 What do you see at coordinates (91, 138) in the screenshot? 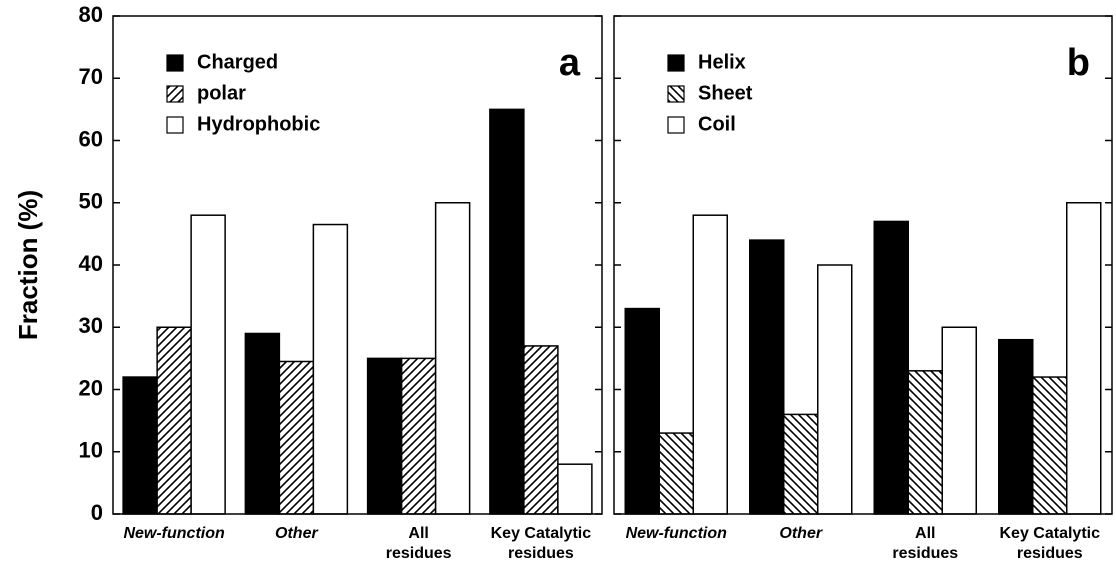
I see `y-tick-label: 60` at bounding box center [91, 138].